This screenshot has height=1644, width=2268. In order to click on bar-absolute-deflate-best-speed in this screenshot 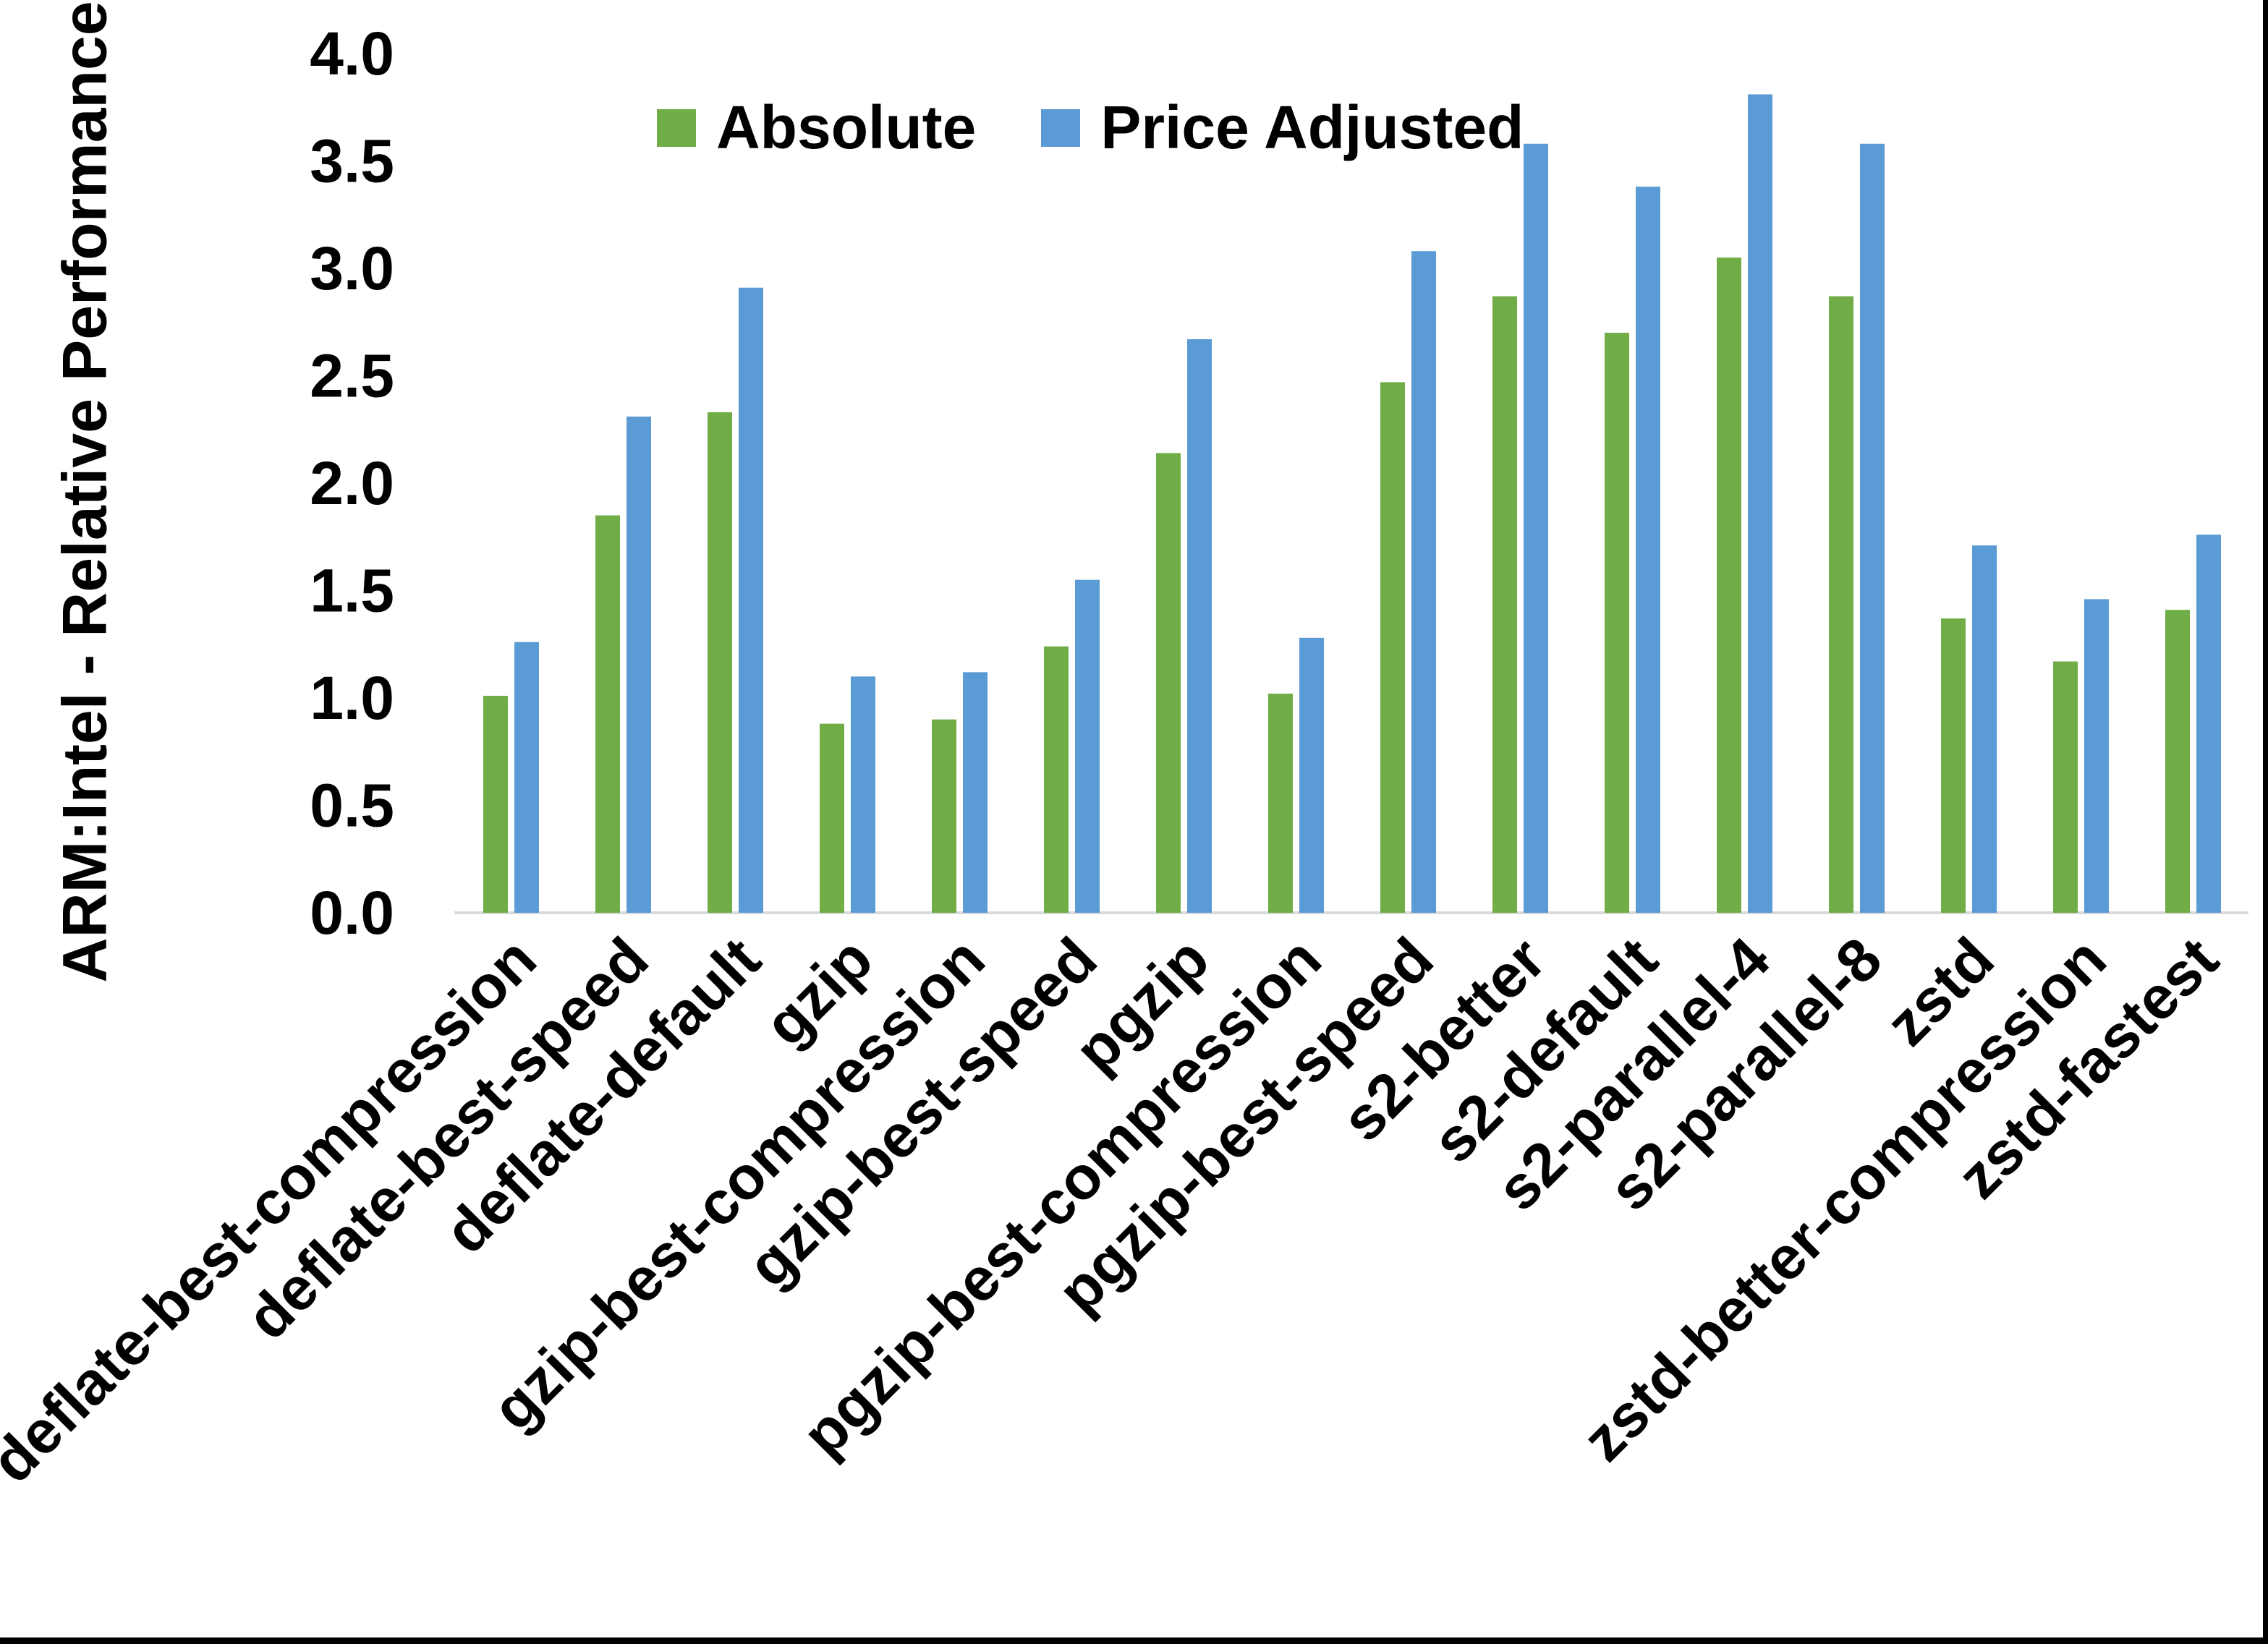, I will do `click(607, 714)`.